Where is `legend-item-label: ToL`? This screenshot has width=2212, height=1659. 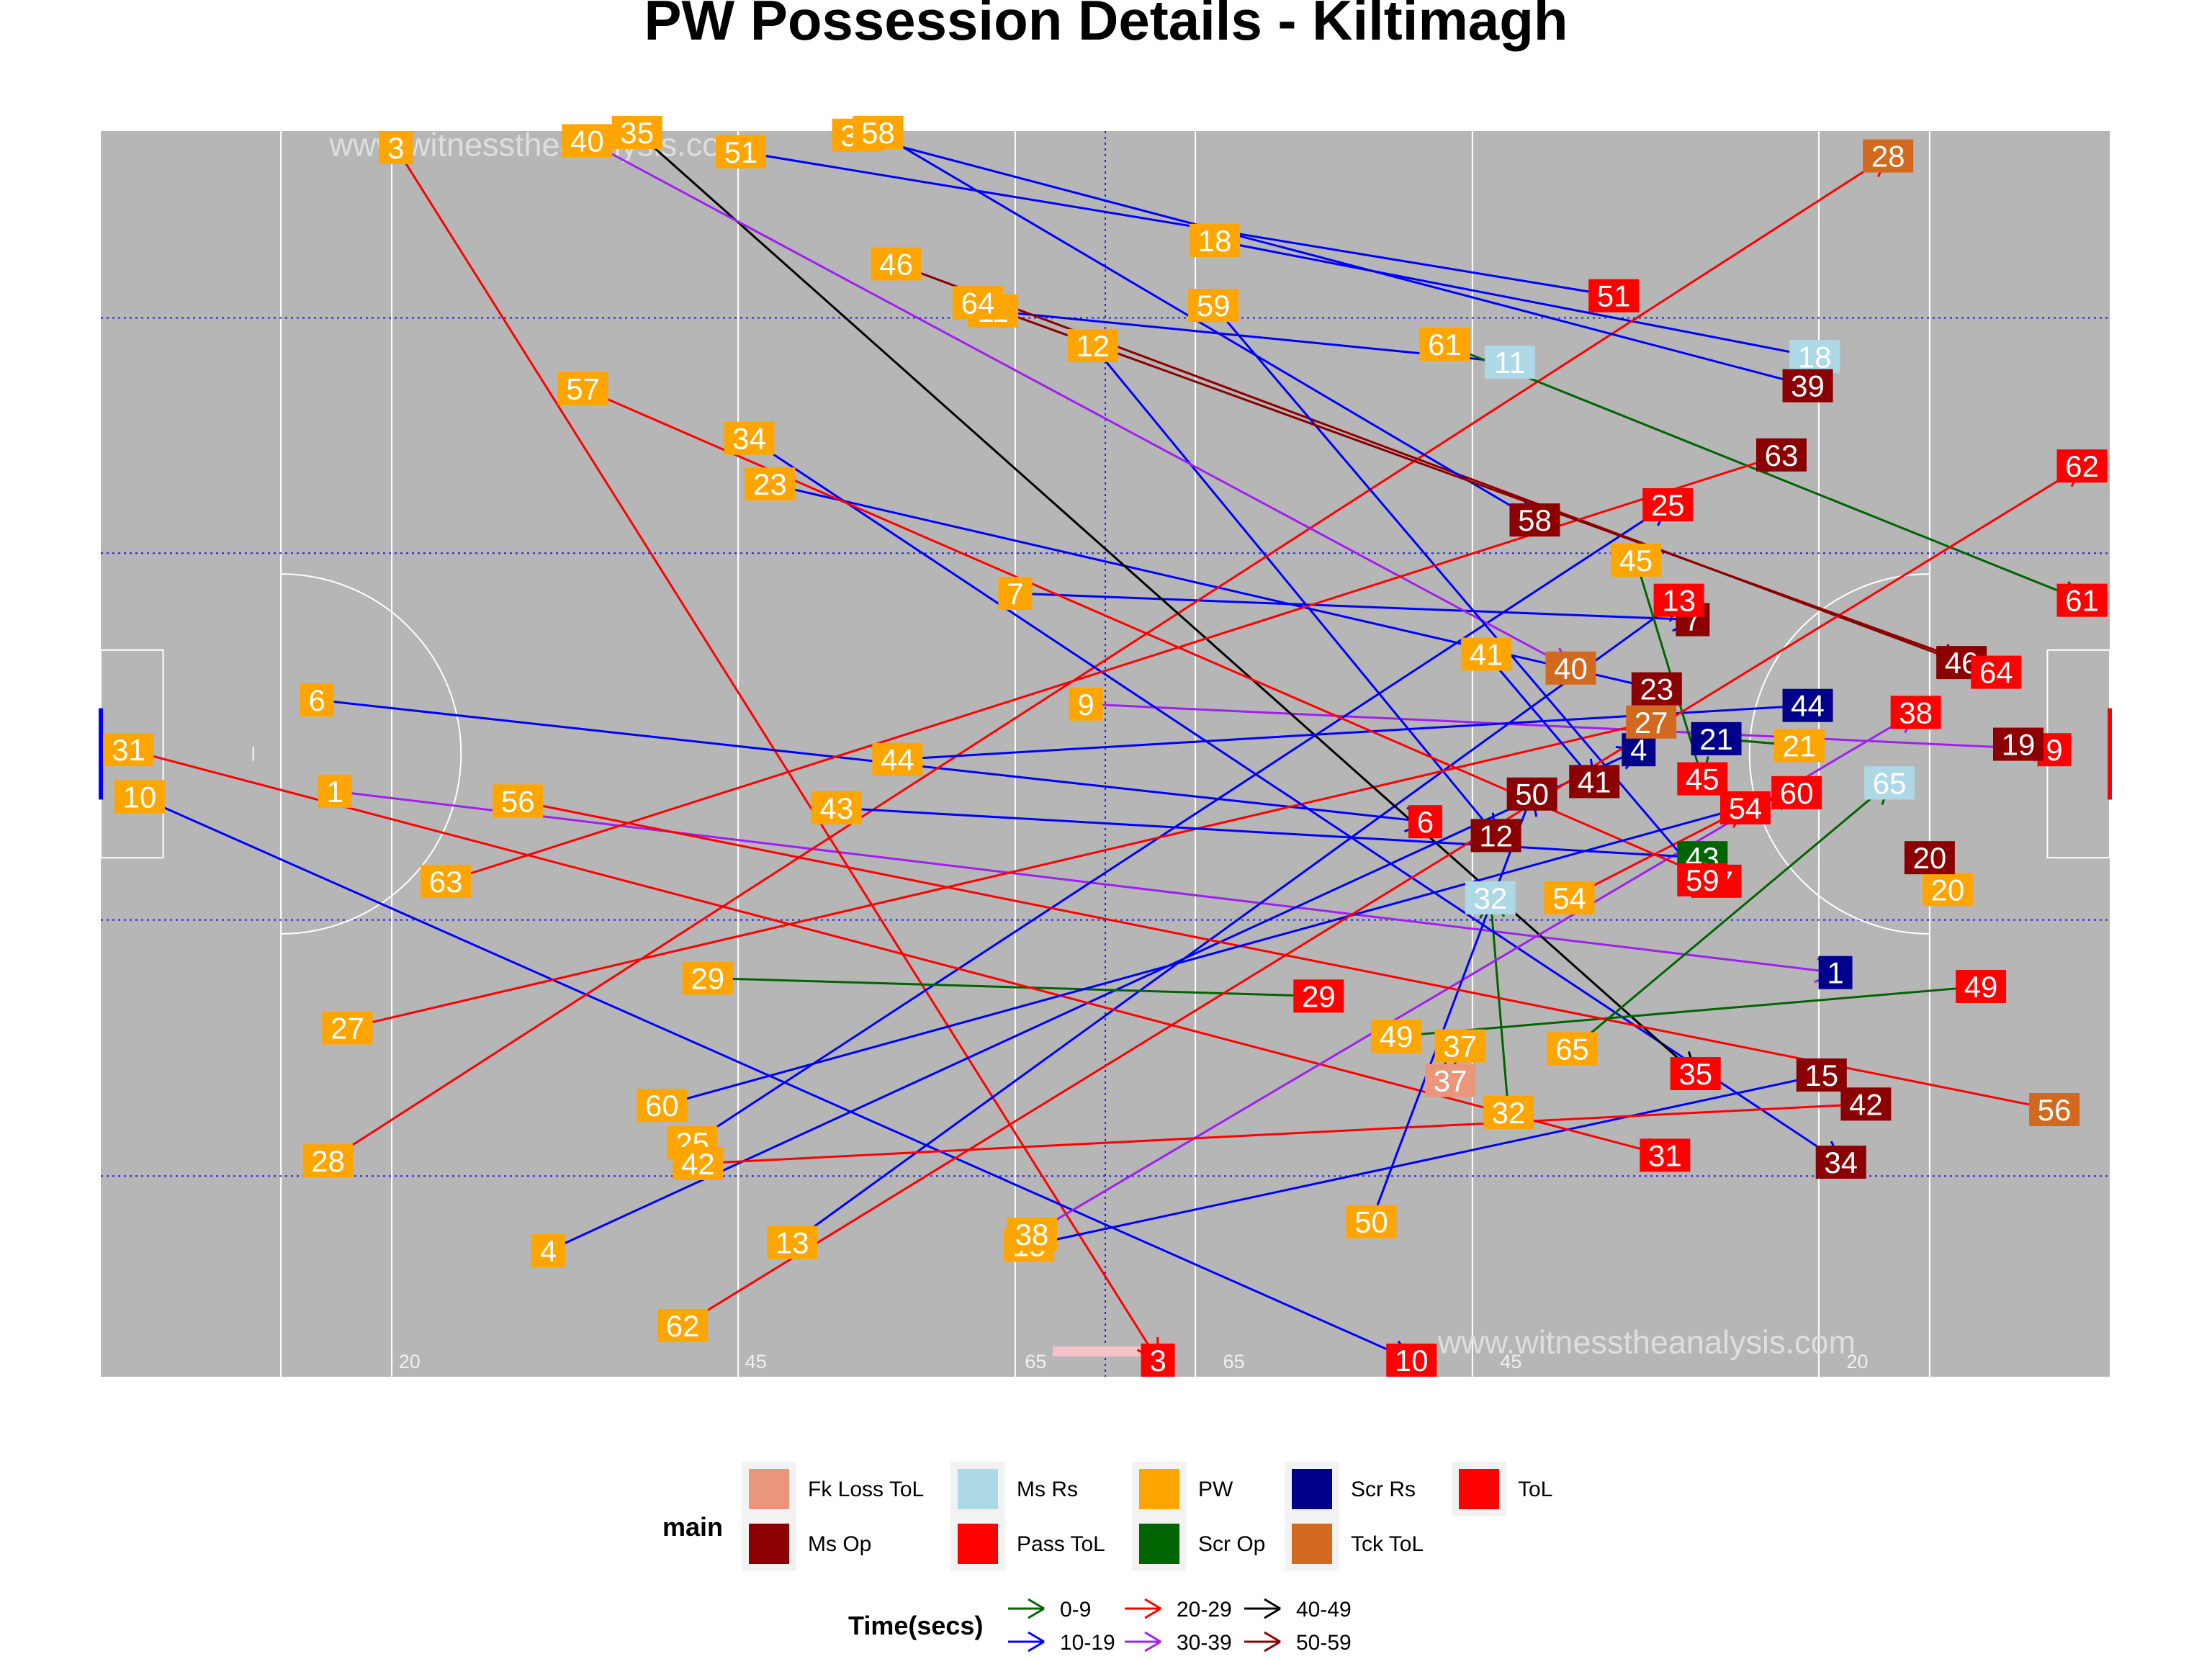
legend-item-label: ToL is located at coordinates (1535, 1489).